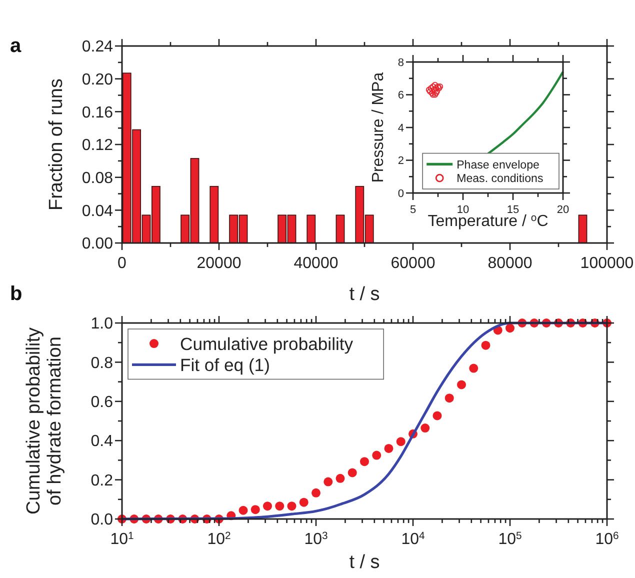  Describe the element at coordinates (98, 113) in the screenshot. I see `y-tick-label: 0.16` at that location.